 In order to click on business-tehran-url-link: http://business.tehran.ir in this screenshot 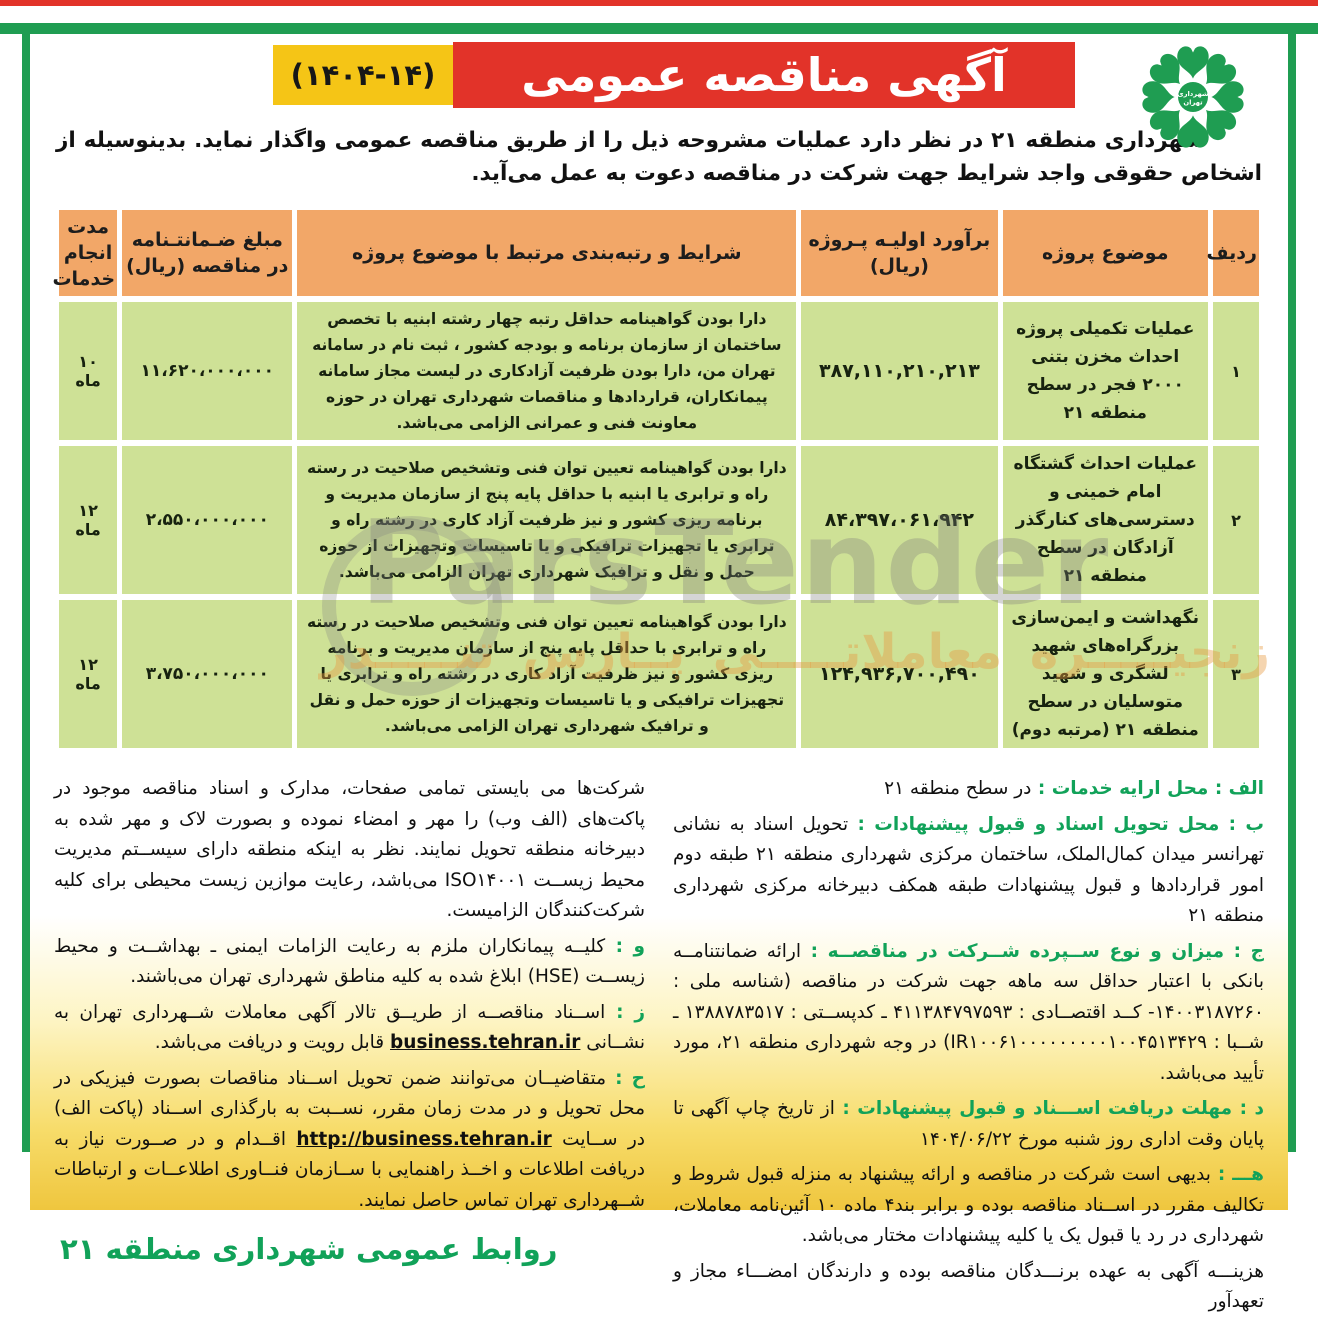, I will do `click(424, 1139)`.